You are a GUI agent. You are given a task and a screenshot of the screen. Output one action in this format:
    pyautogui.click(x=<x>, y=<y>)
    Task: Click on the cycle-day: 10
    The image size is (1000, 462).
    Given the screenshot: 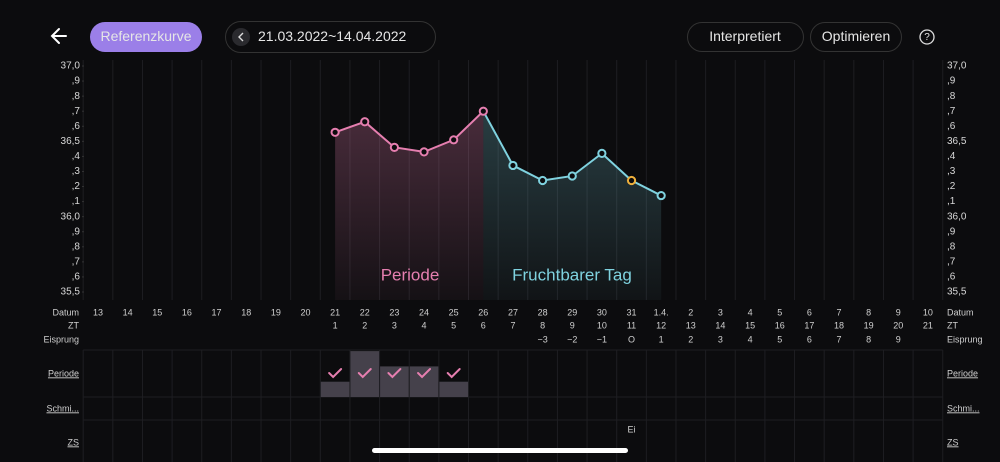 What is the action you would take?
    pyautogui.click(x=602, y=325)
    